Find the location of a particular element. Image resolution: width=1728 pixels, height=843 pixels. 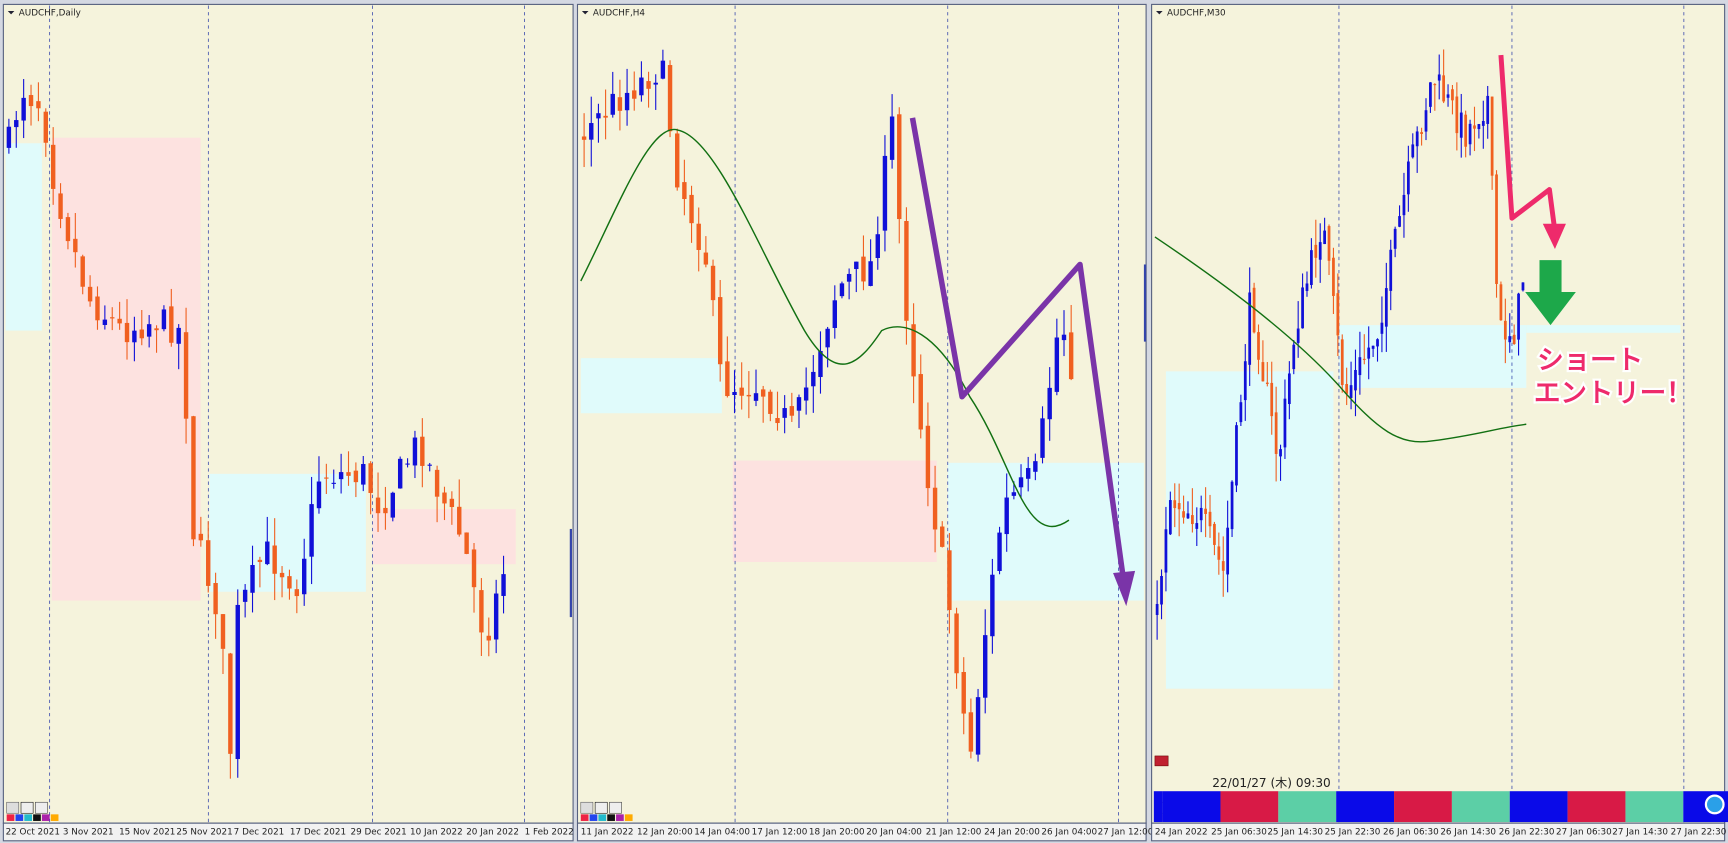

date-label: 3 Nov 2021 is located at coordinates (88, 832).